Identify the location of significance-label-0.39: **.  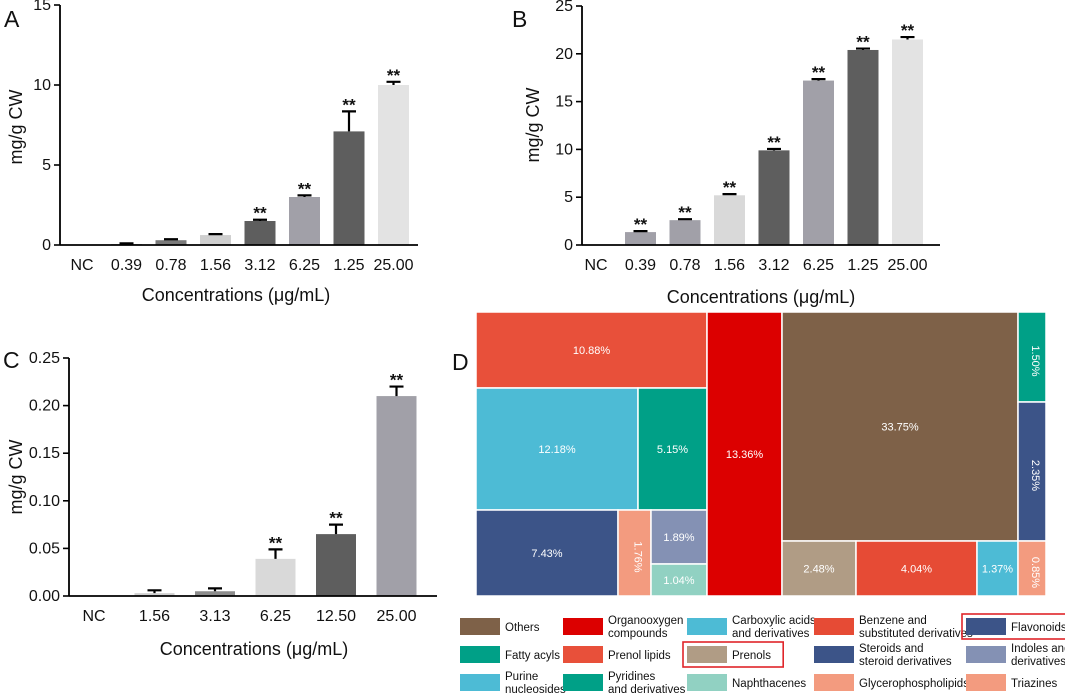
(641, 224).